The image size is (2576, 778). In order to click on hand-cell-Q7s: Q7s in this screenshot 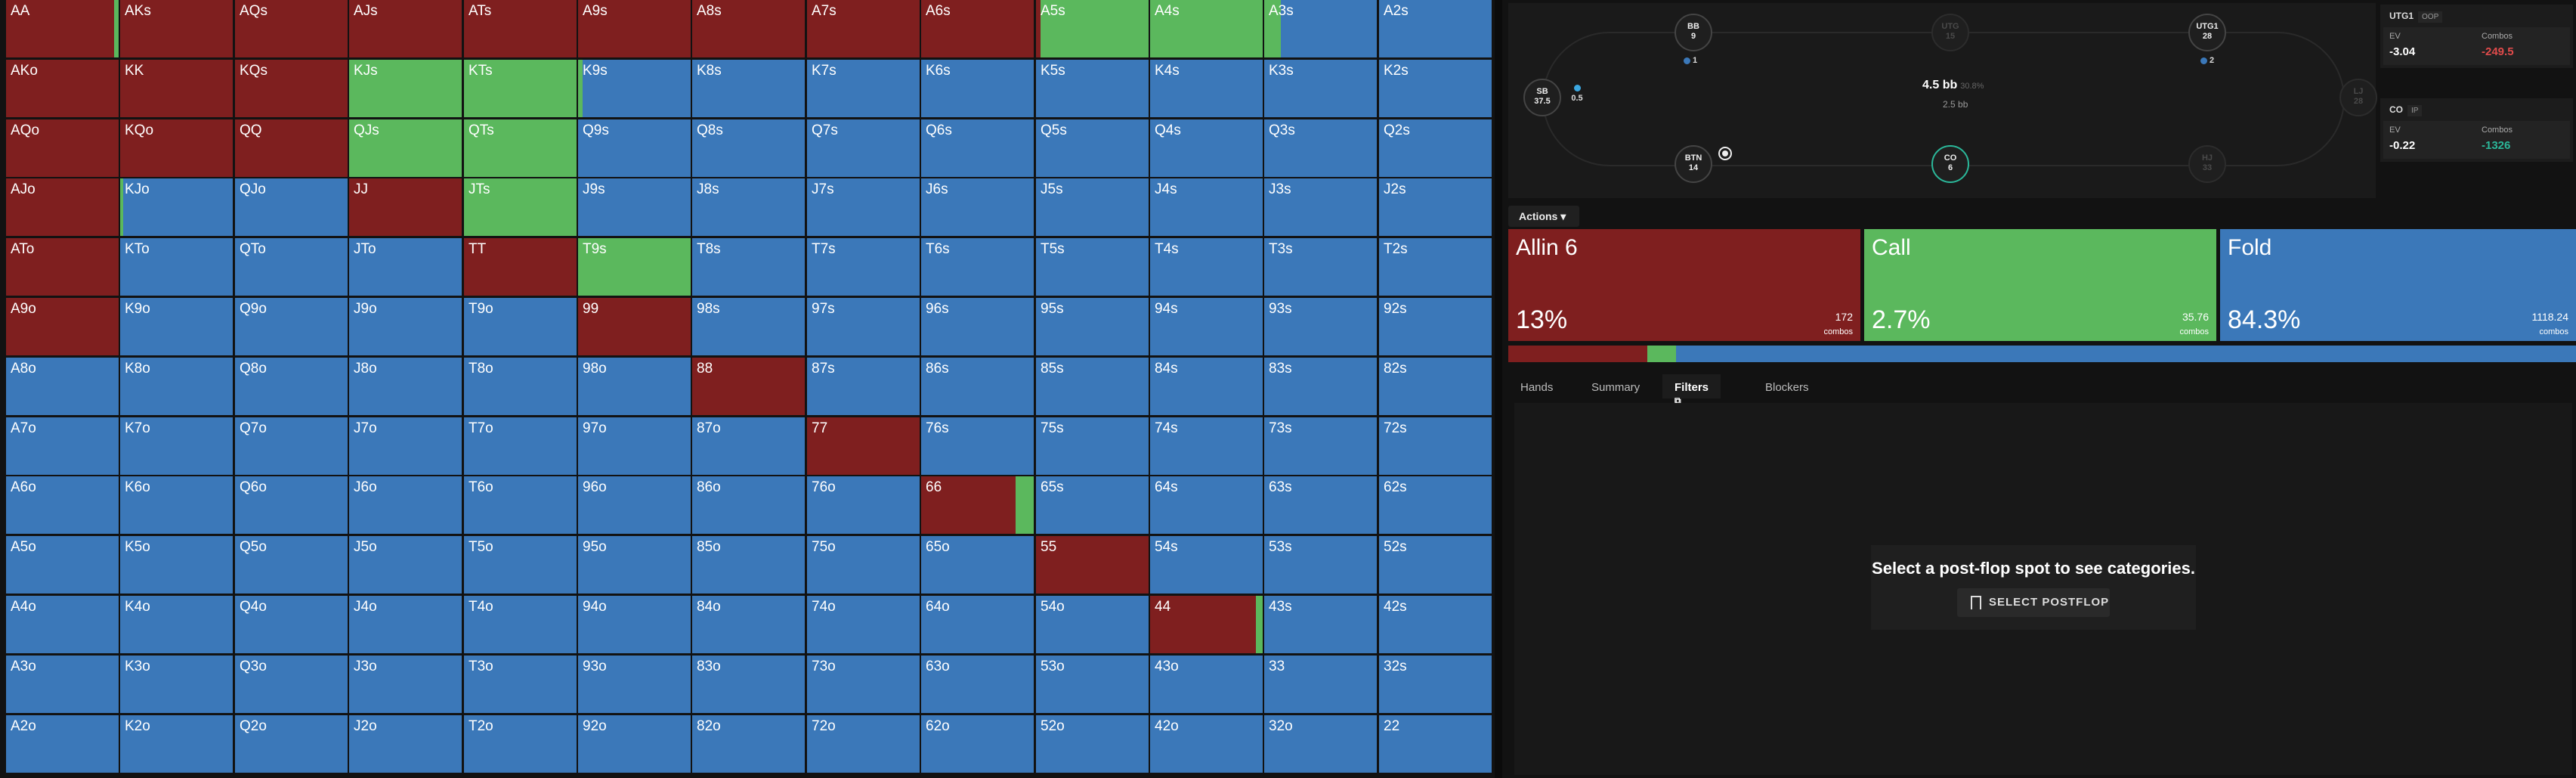, I will do `click(864, 148)`.